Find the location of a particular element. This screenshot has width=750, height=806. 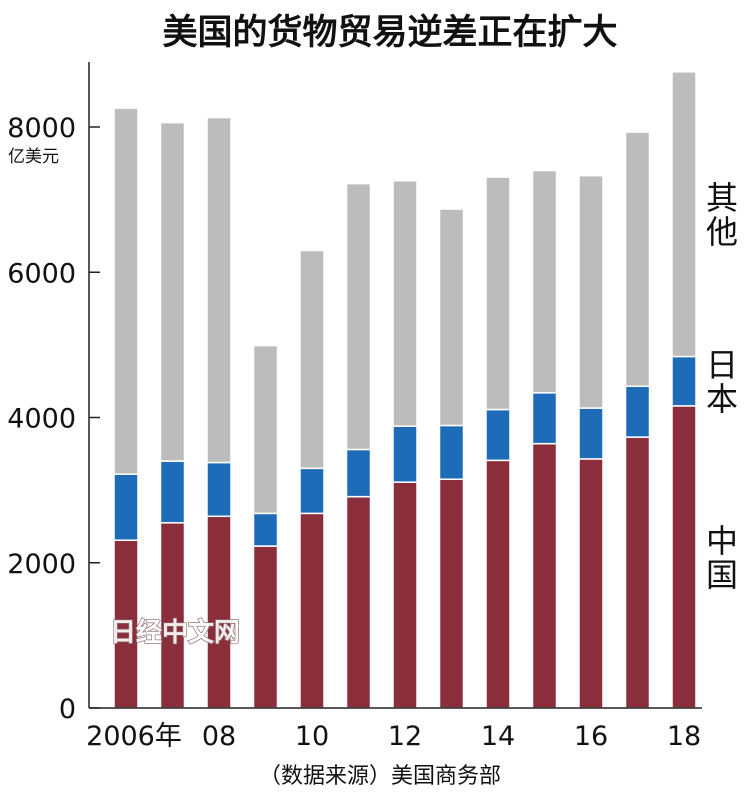

bar-segment-2014-日本 is located at coordinates (498, 435).